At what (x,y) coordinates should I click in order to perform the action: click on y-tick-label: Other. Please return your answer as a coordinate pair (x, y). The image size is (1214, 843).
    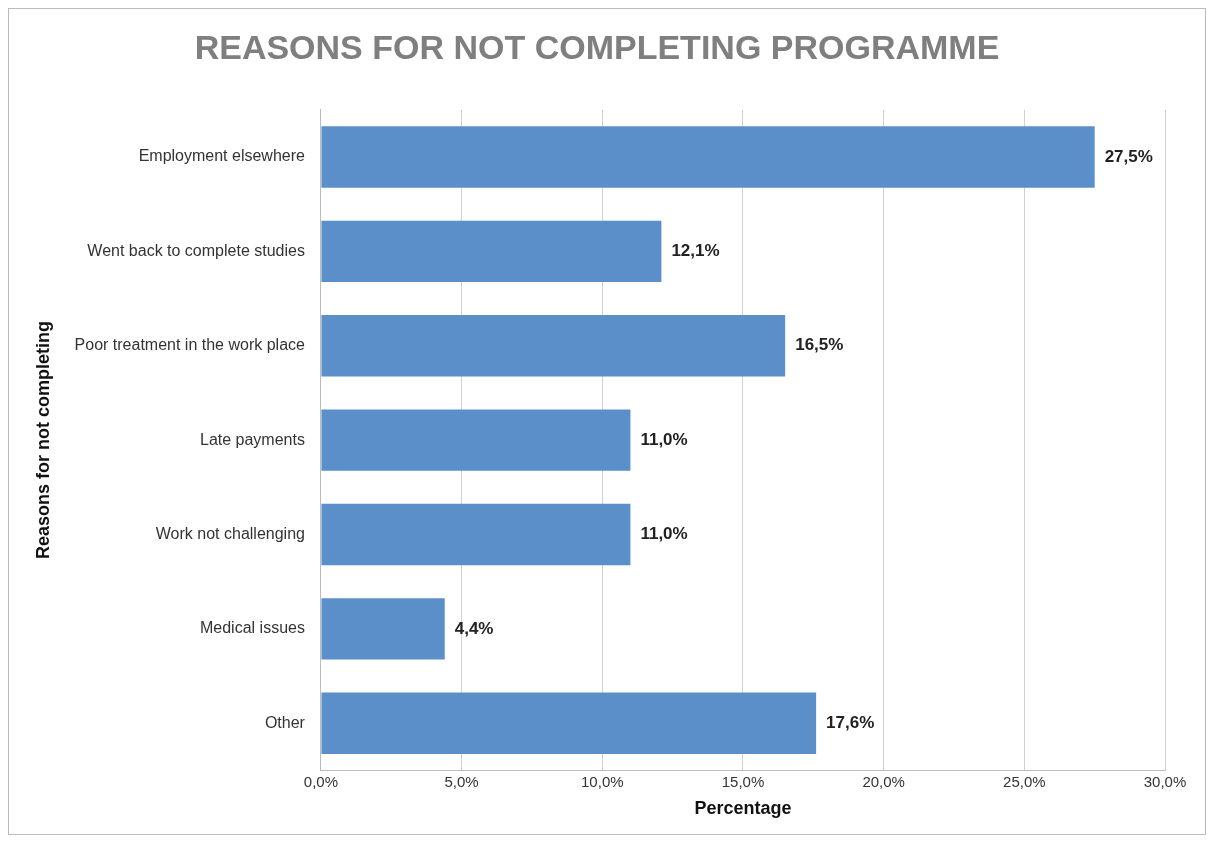
    Looking at the image, I should click on (285, 722).